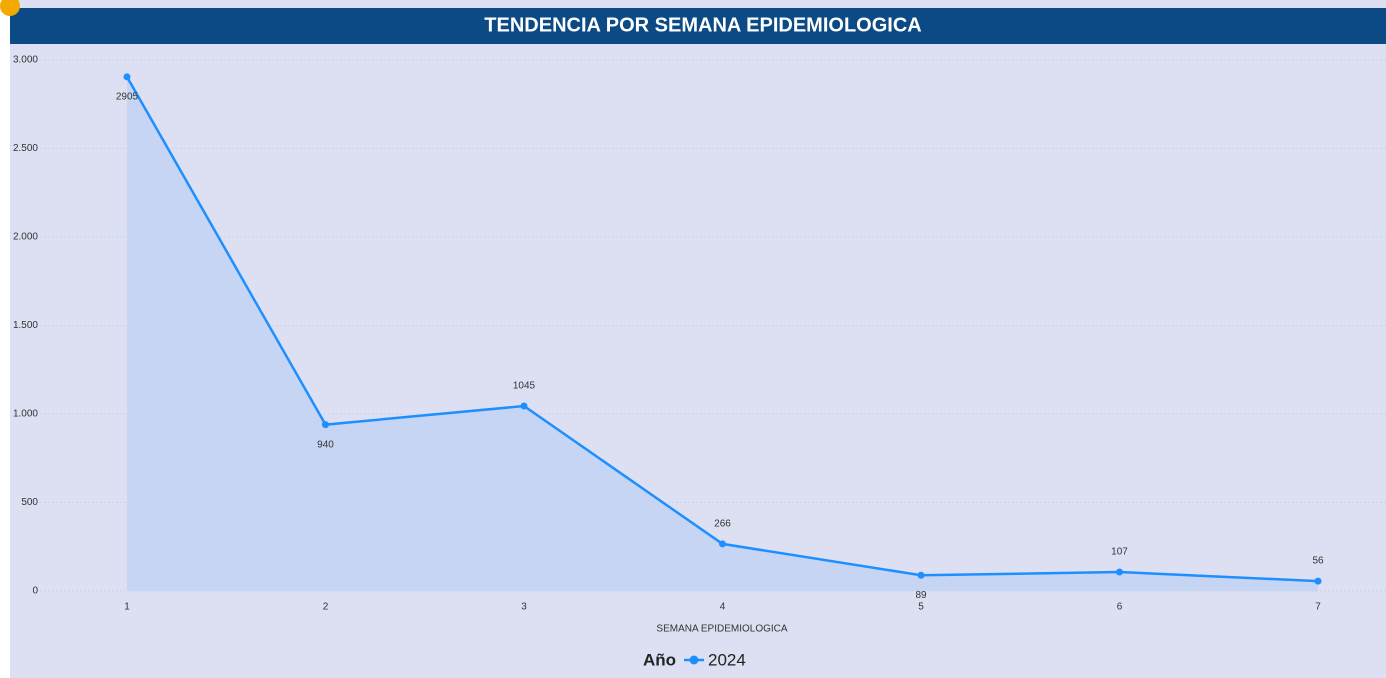 This screenshot has height=678, width=1386. I want to click on title-bar, so click(698, 26).